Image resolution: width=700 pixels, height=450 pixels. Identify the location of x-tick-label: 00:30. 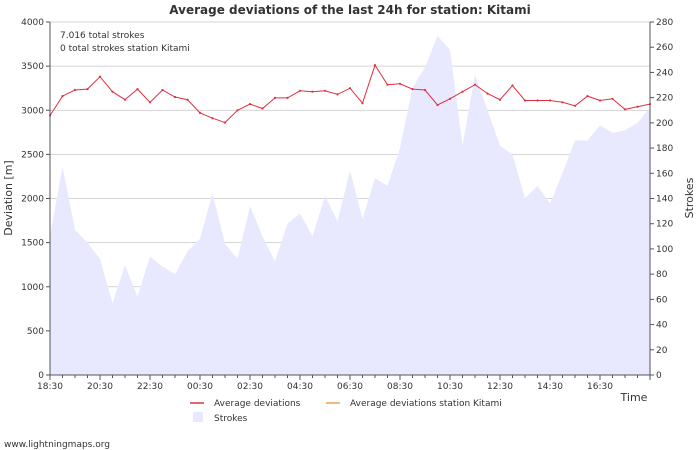
(200, 387).